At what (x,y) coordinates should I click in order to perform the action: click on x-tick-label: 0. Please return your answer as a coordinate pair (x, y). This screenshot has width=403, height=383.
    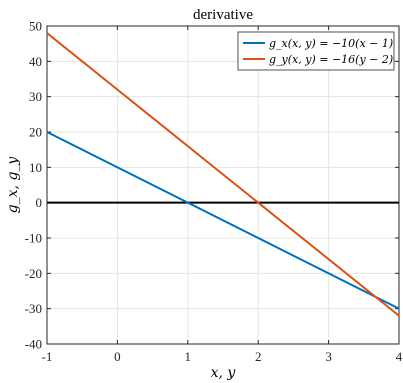
    Looking at the image, I should click on (117, 356).